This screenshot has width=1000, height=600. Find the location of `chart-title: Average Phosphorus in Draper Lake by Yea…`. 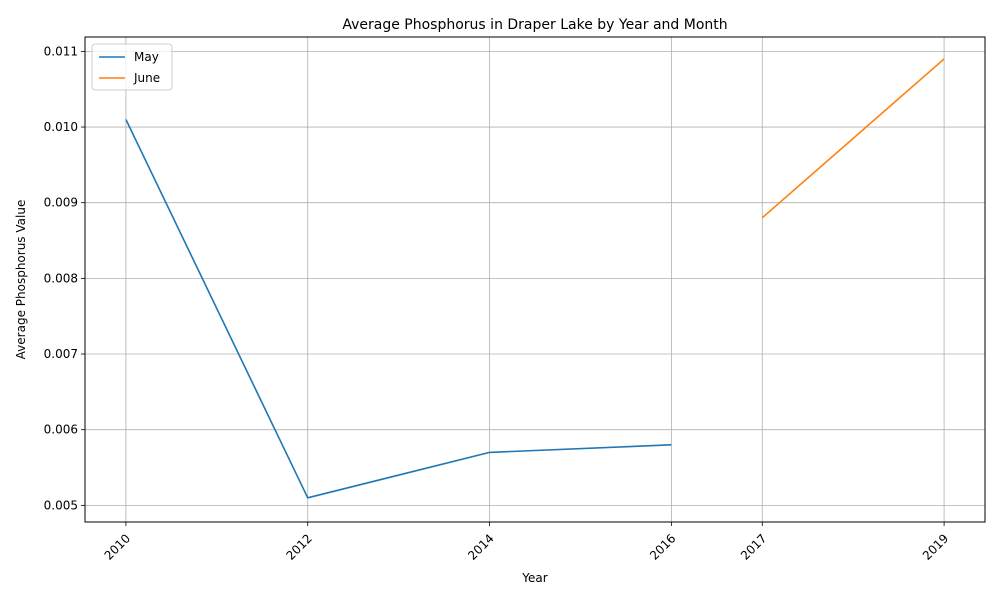

chart-title: Average Phosphorus in Draper Lake by Yea… is located at coordinates (534, 25).